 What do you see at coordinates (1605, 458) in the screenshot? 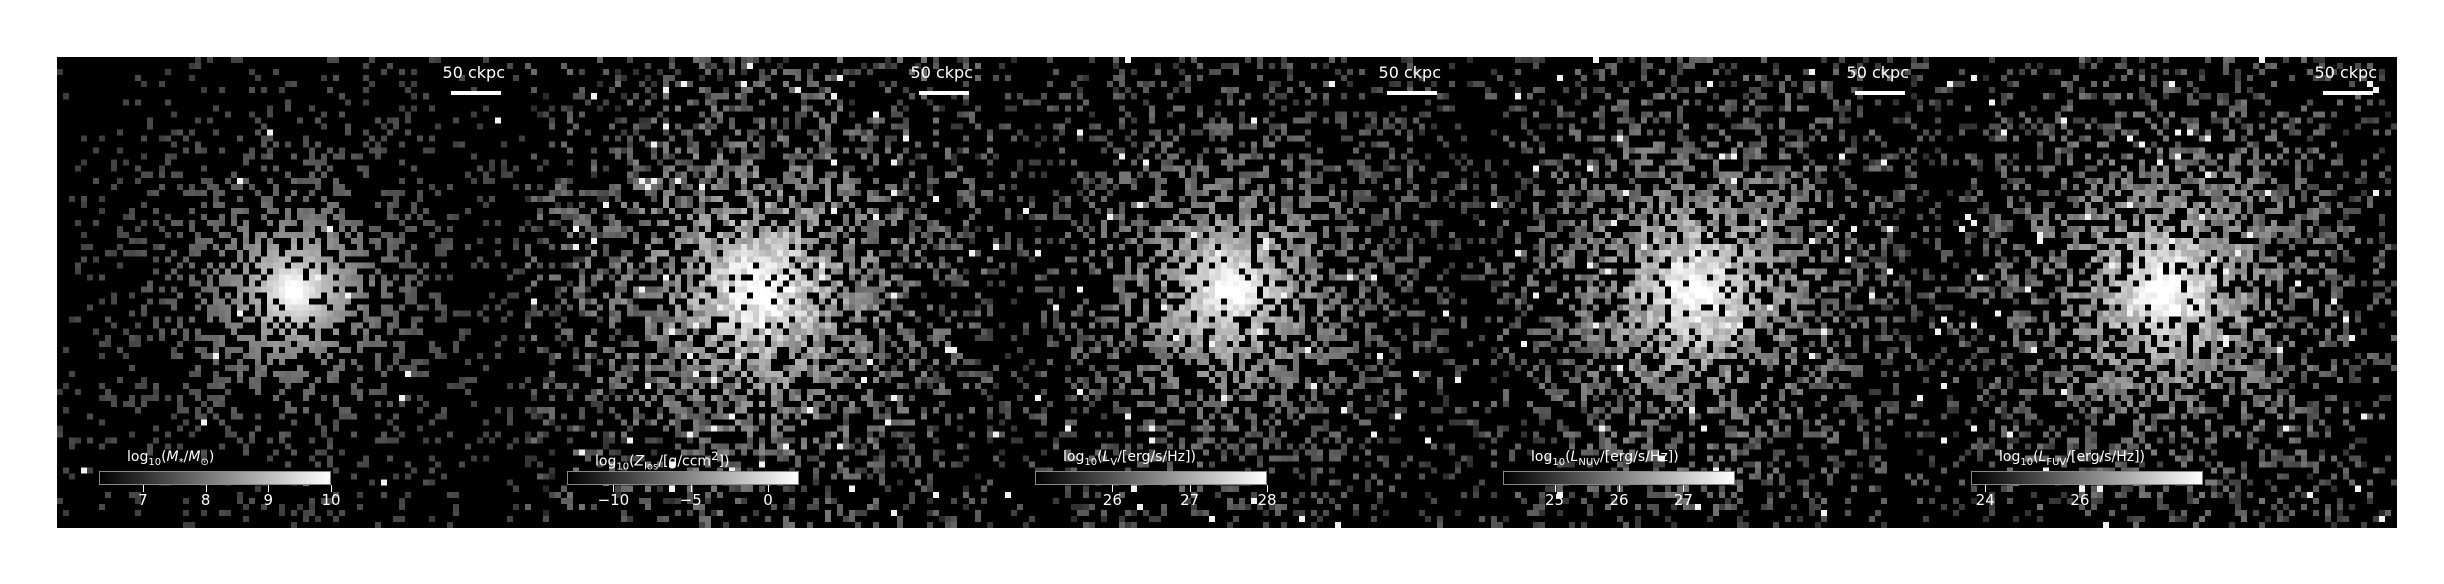
I see `colorbar-label: log10(LNUV/[erg/s/Hz])` at bounding box center [1605, 458].